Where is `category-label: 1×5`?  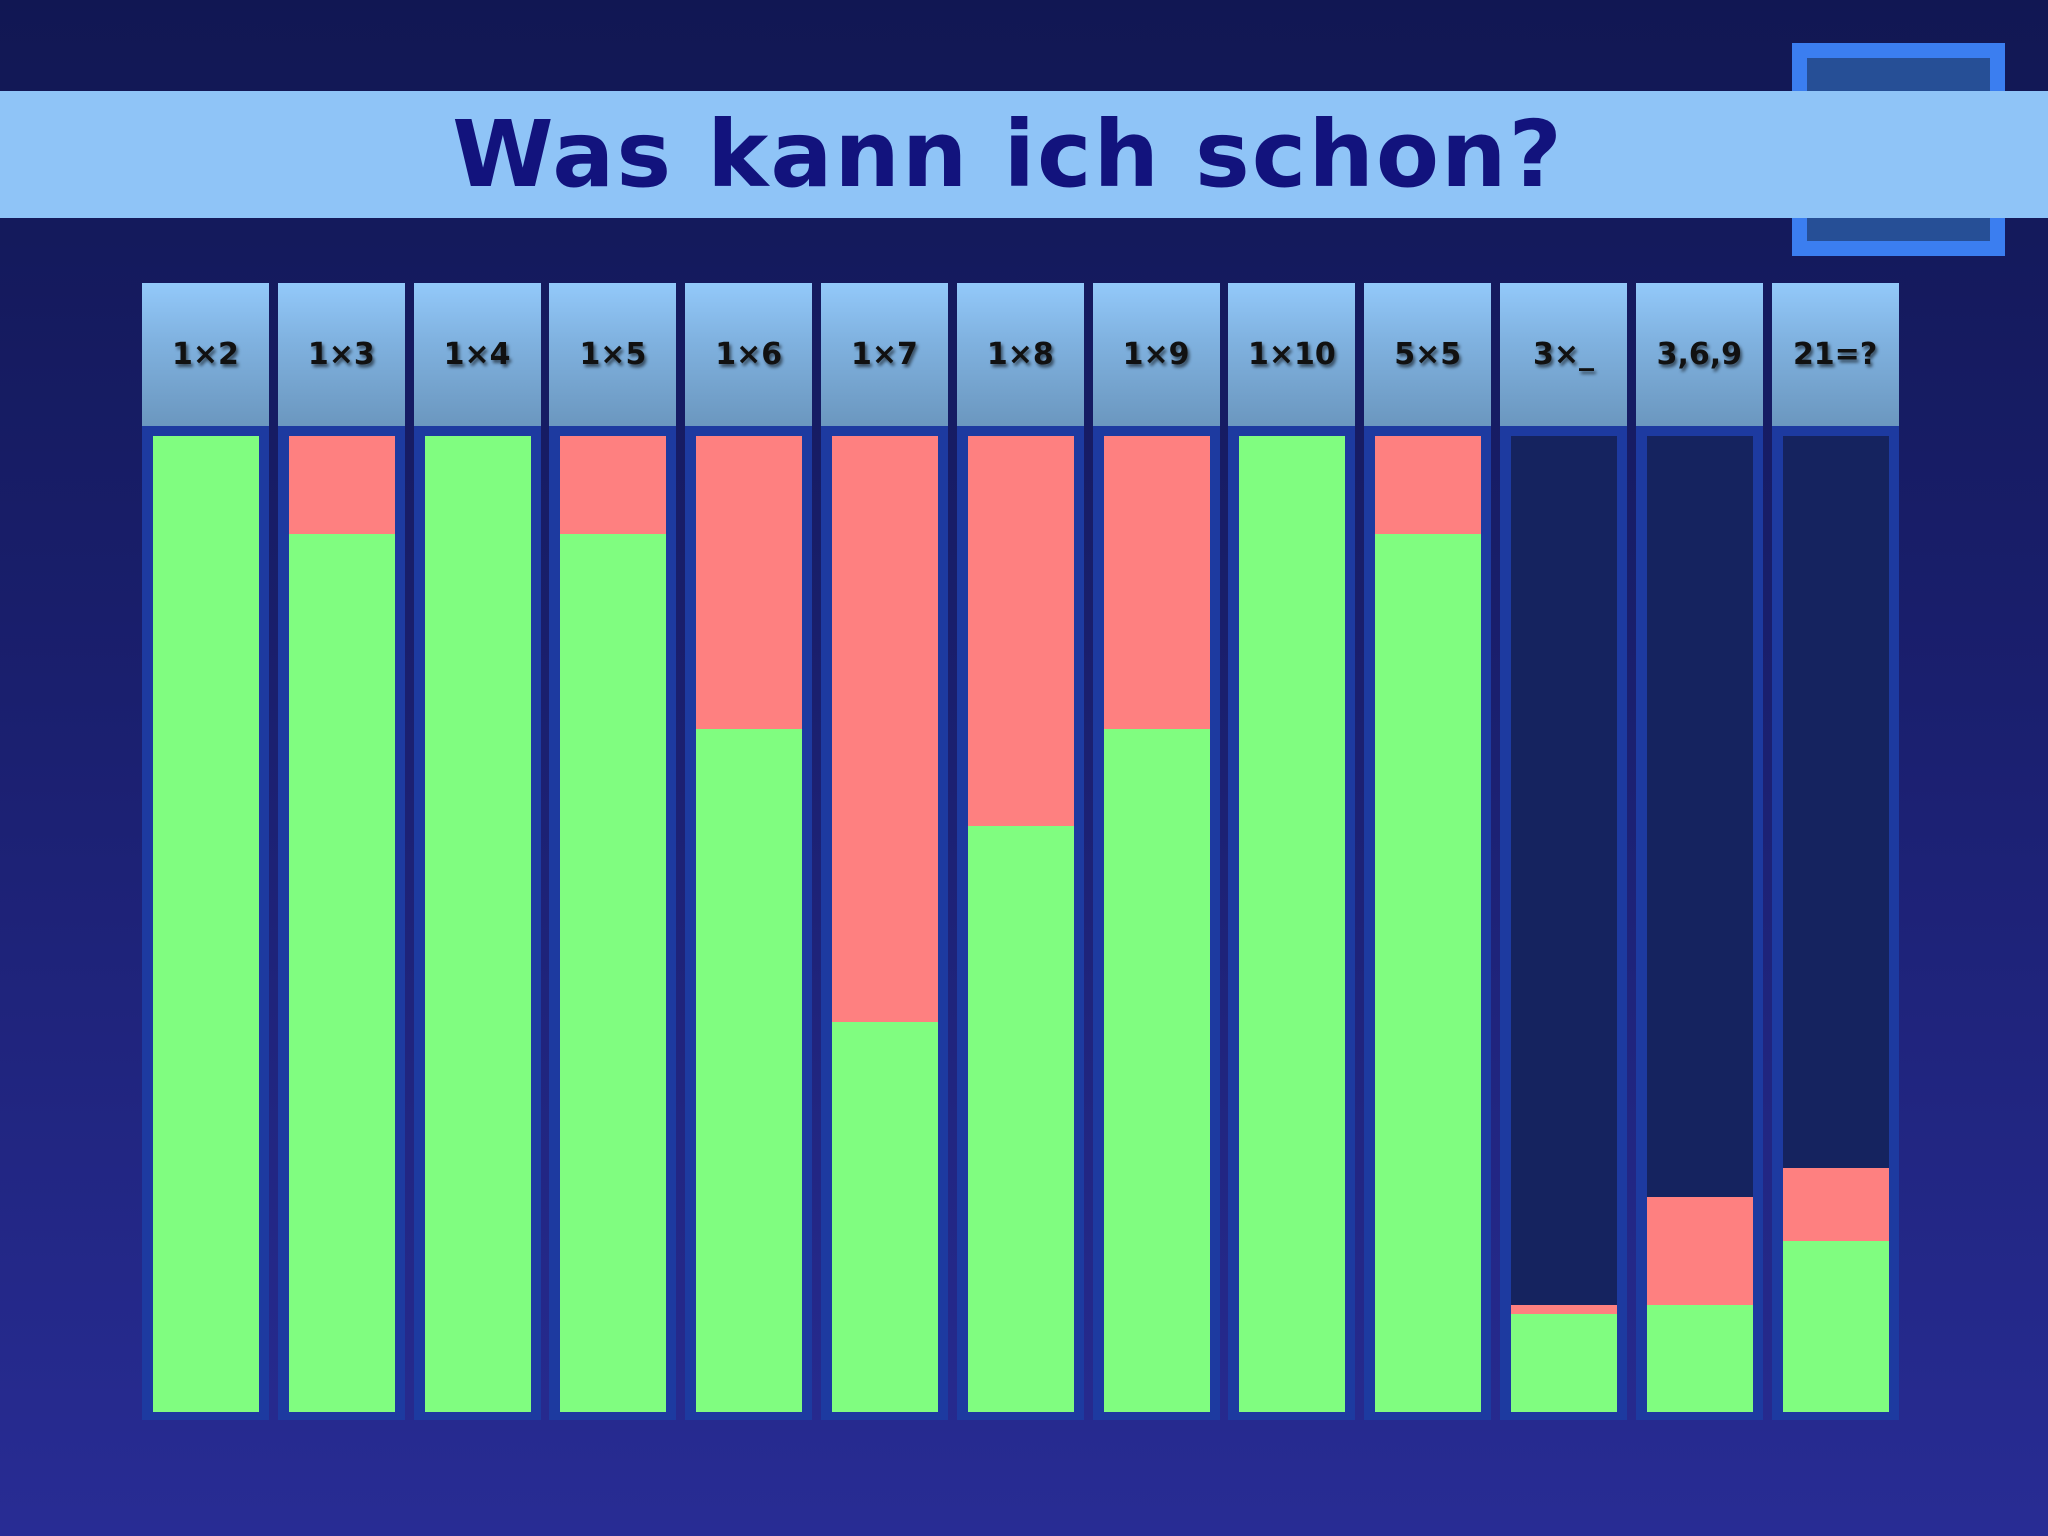
category-label: 1×5 is located at coordinates (613, 354).